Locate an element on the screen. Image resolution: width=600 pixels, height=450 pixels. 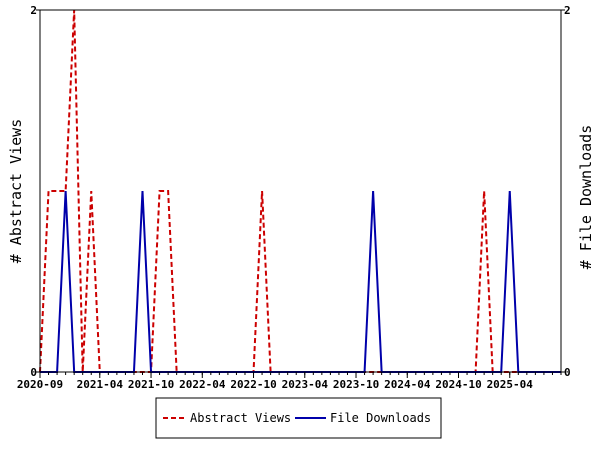
legend-label-abstract-views: Abstract Views is located at coordinates (240, 418).